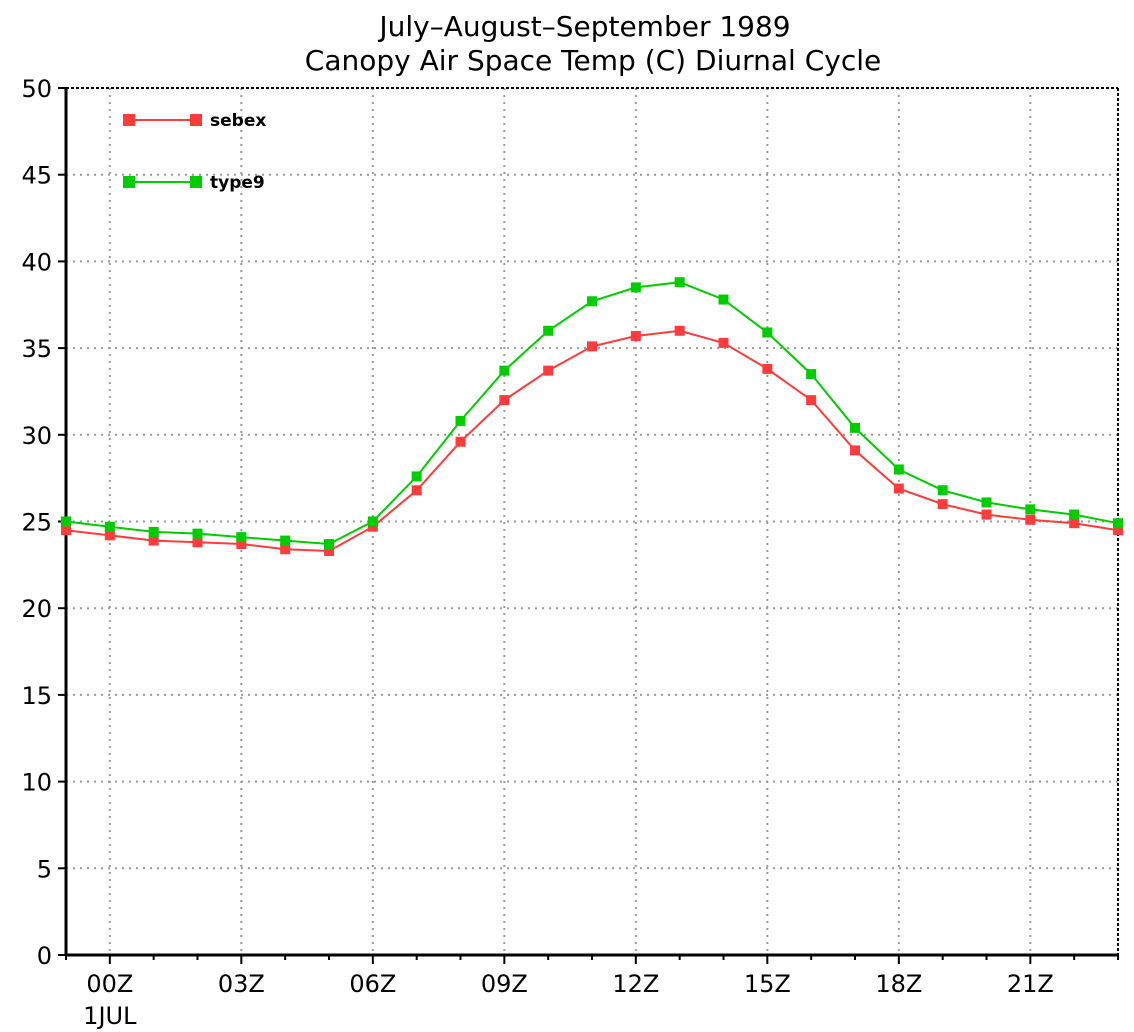  What do you see at coordinates (110, 1016) in the screenshot?
I see `x-date-label: 1JUL` at bounding box center [110, 1016].